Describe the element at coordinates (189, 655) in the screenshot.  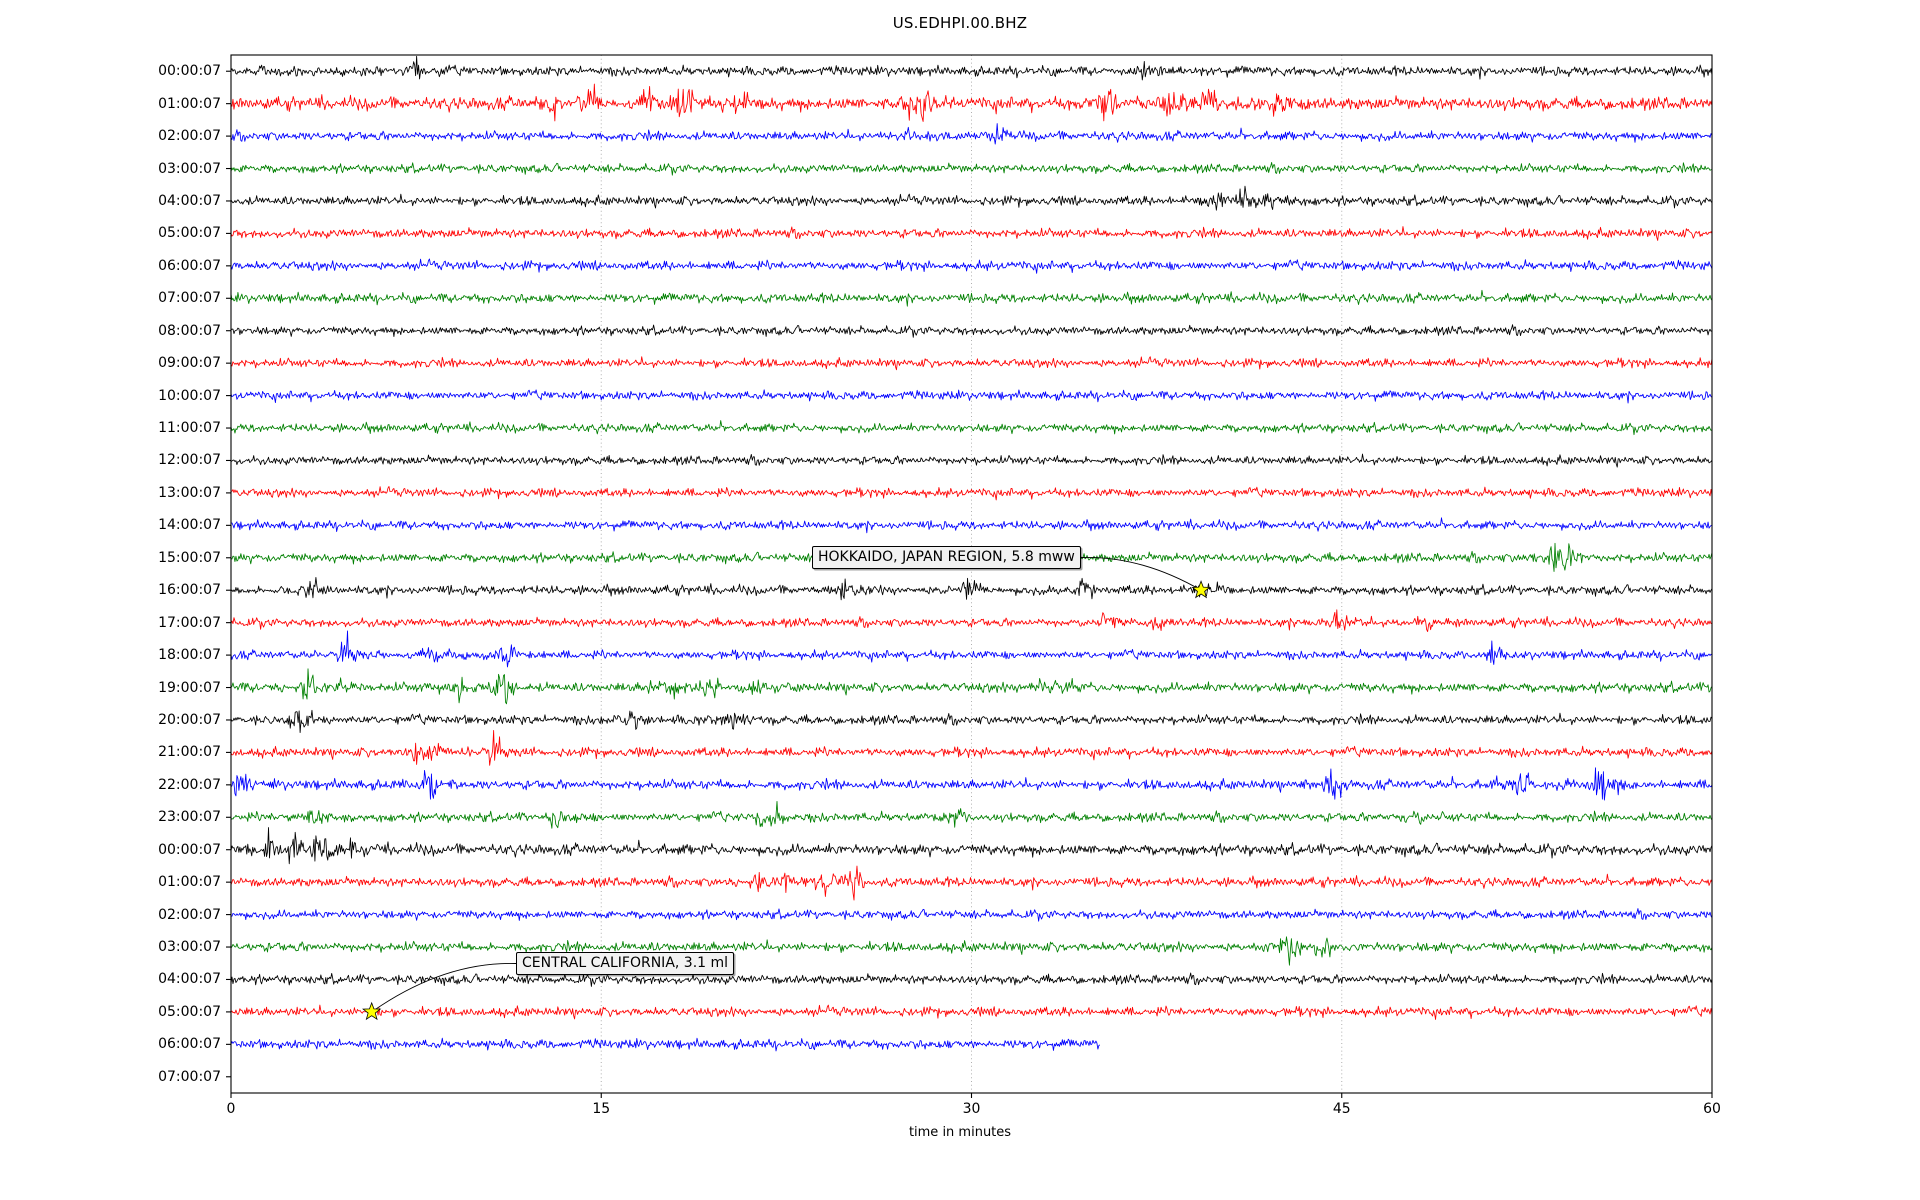
I see `y-tick-label-hour: 18:00:07` at that location.